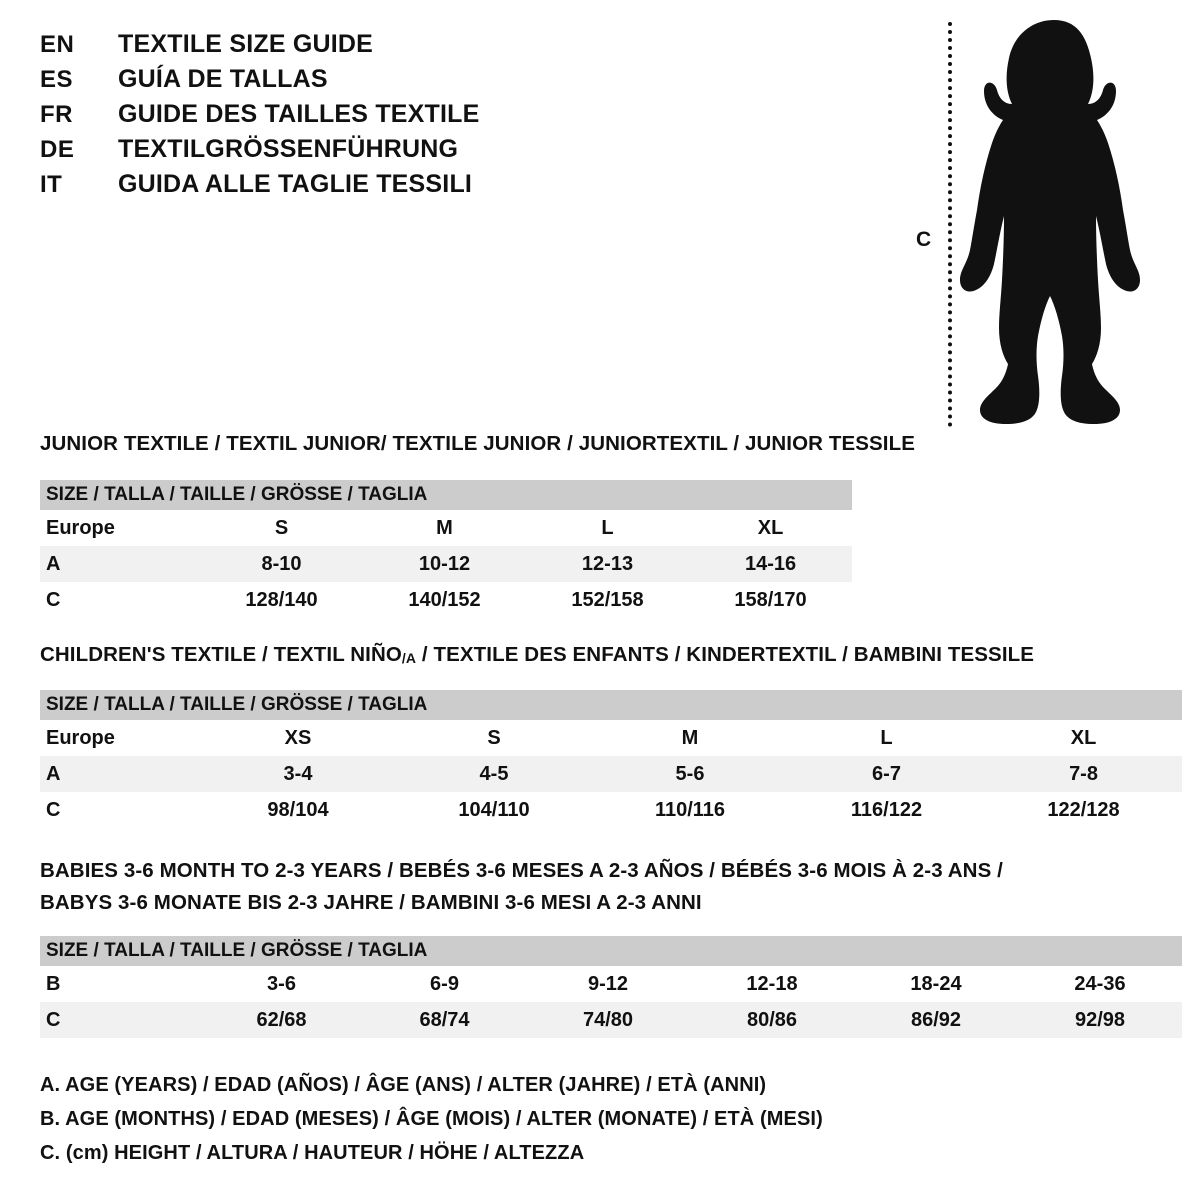 The height and width of the screenshot is (1200, 1200). I want to click on table-row: A 3-4 4-5 5-6 6-7 7-8, so click(611, 774).